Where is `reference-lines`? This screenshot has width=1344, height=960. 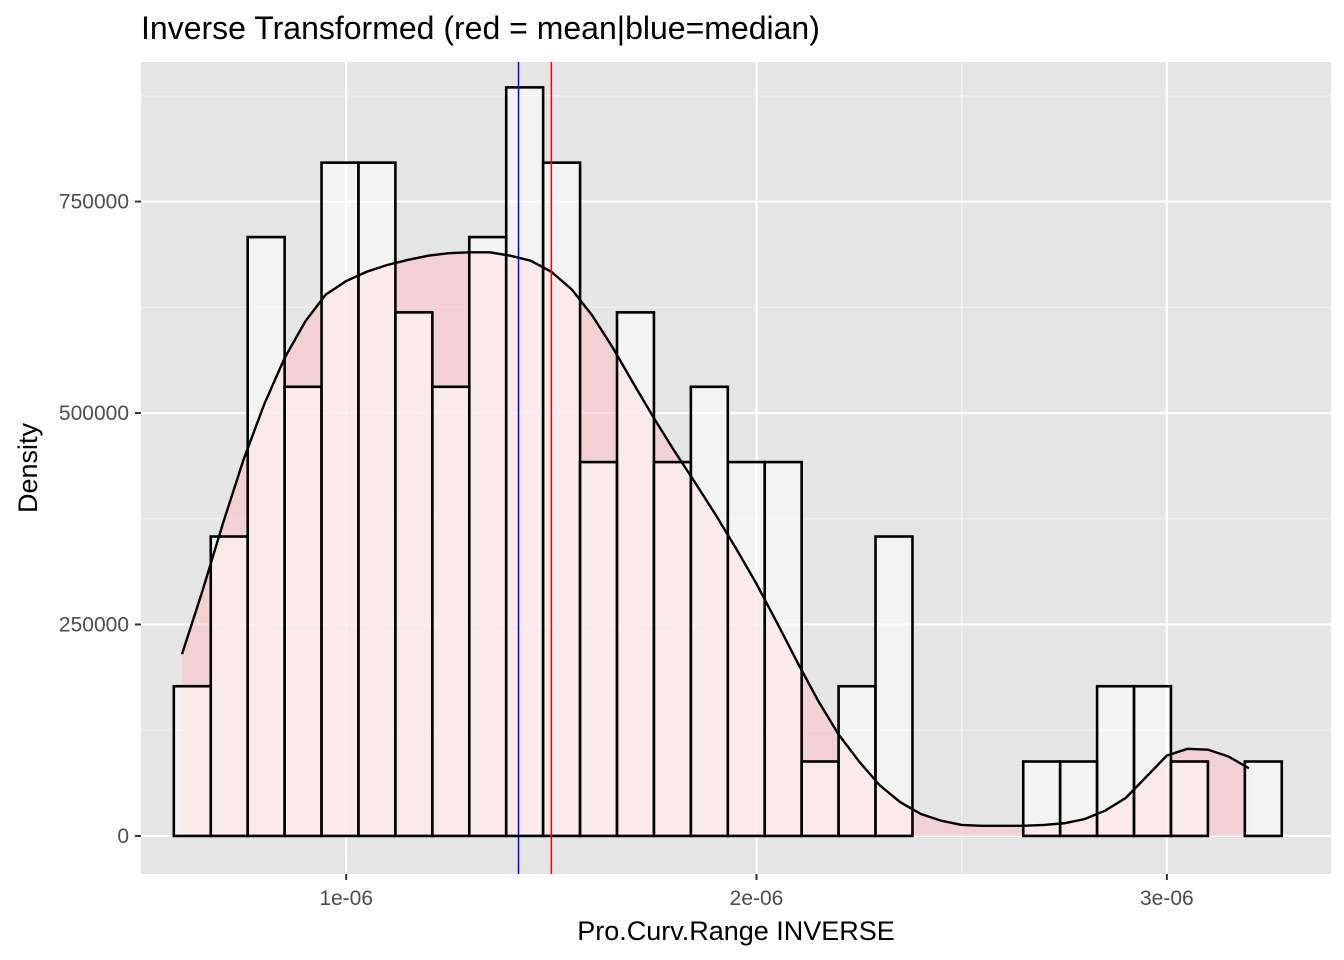
reference-lines is located at coordinates (535, 468).